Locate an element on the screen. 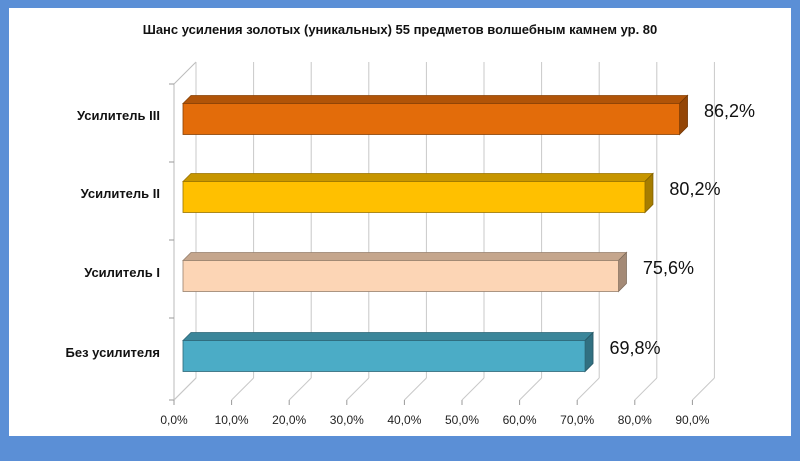  x-tick-label: 10,0% is located at coordinates (232, 420).